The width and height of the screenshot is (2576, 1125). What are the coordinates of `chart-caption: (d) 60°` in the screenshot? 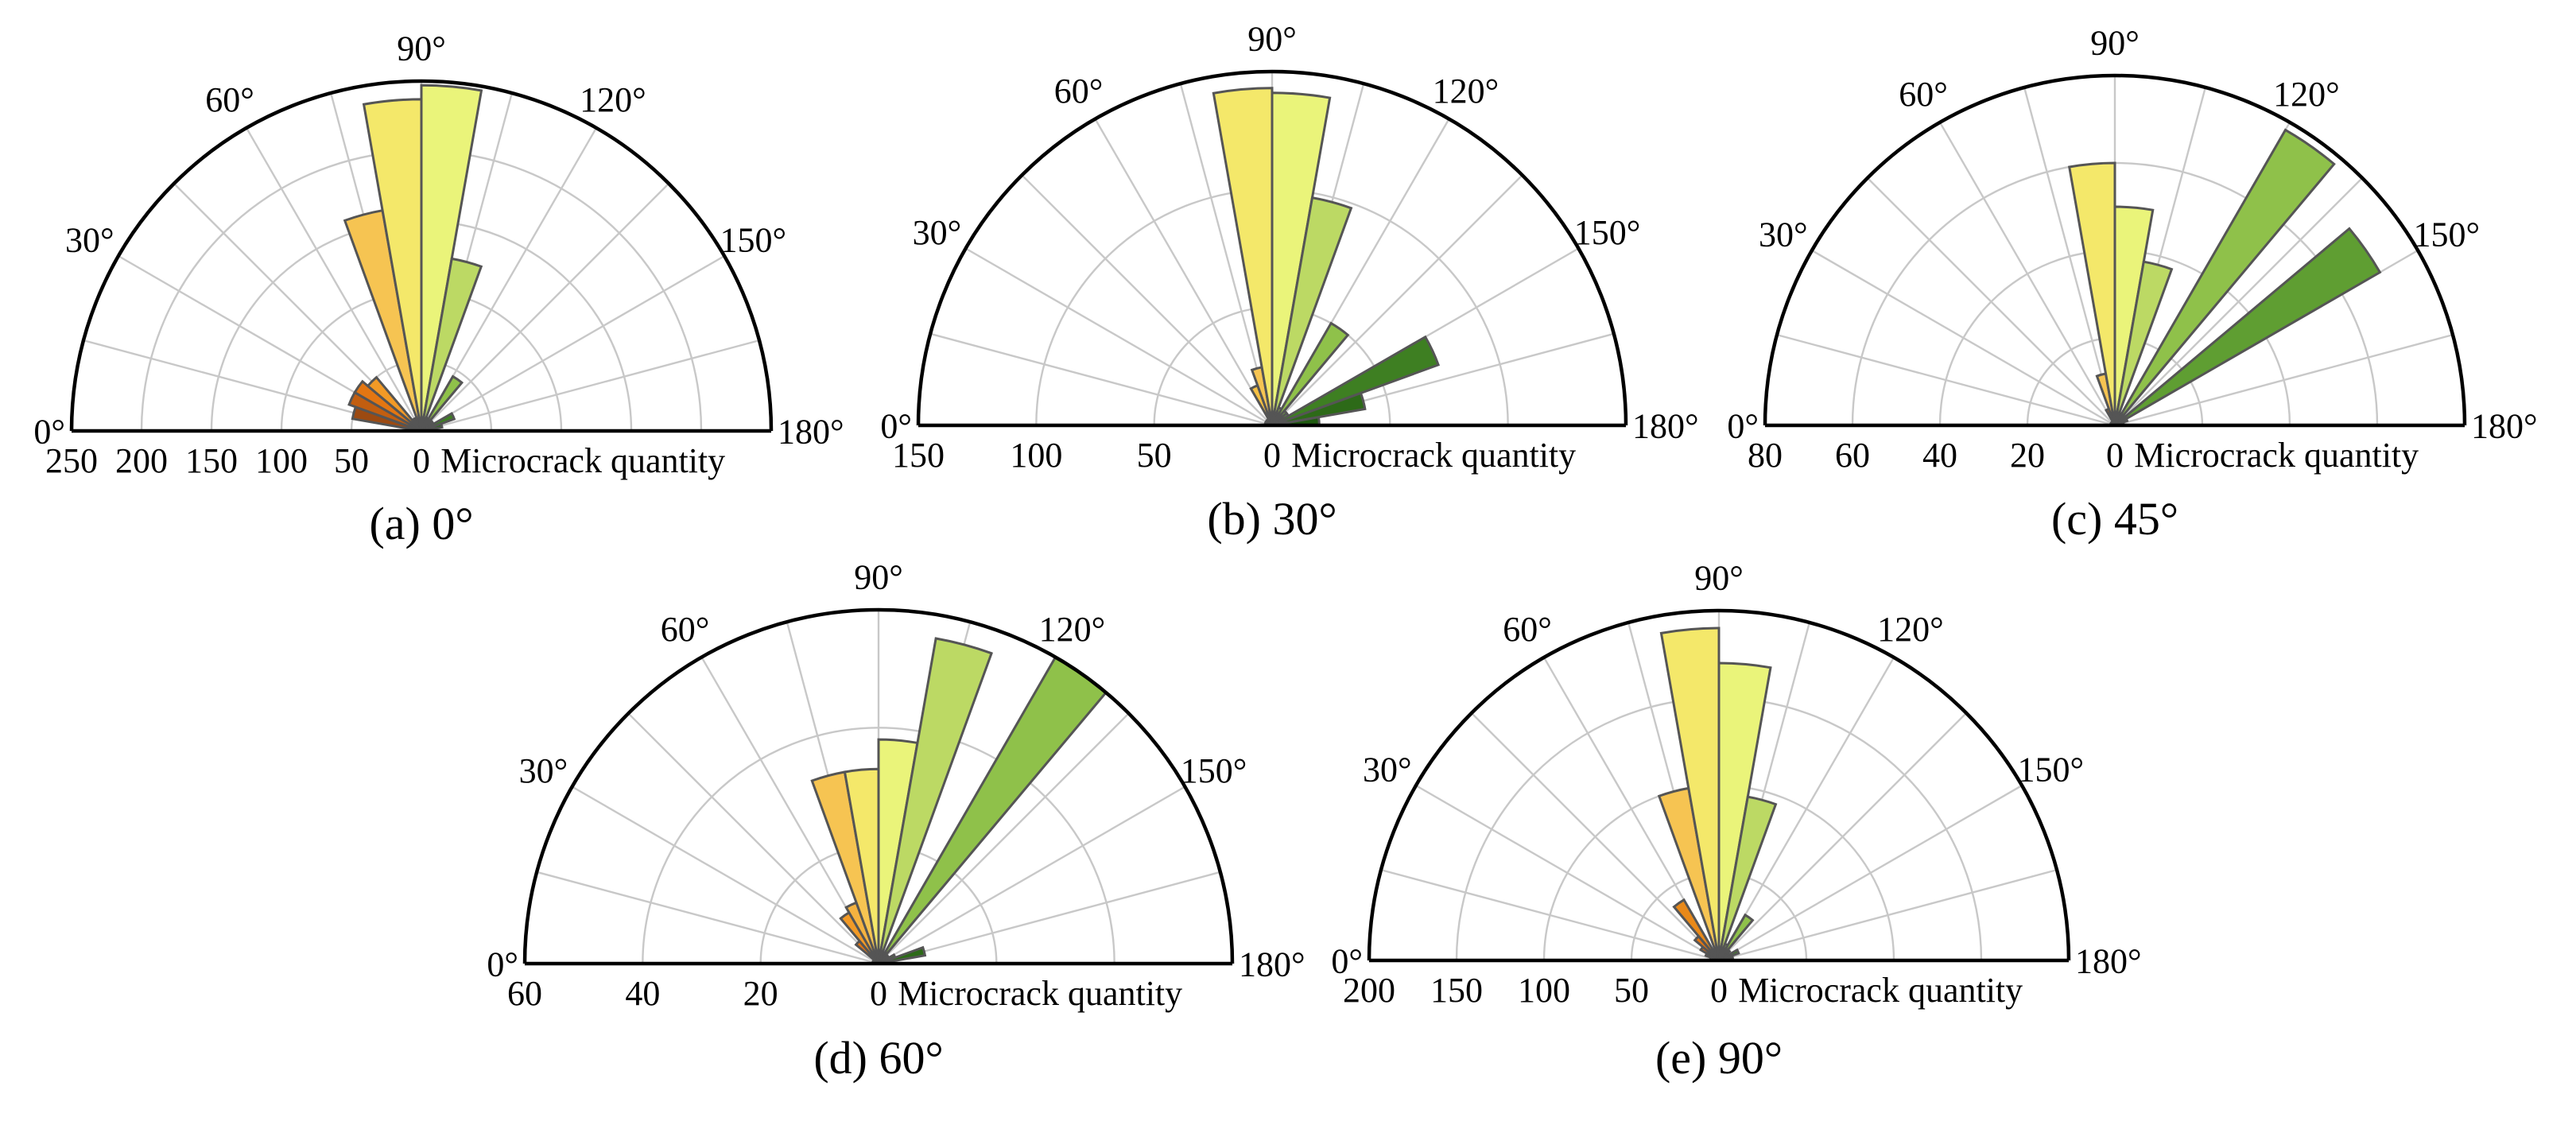 It's located at (878, 1058).